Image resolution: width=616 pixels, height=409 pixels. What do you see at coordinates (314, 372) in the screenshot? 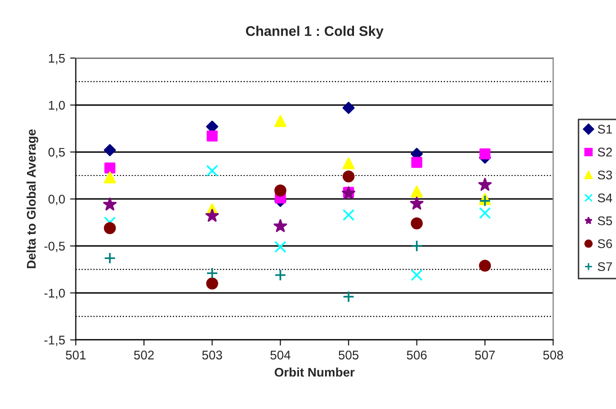
I see `x-axis-title: Orbit Number` at bounding box center [314, 372].